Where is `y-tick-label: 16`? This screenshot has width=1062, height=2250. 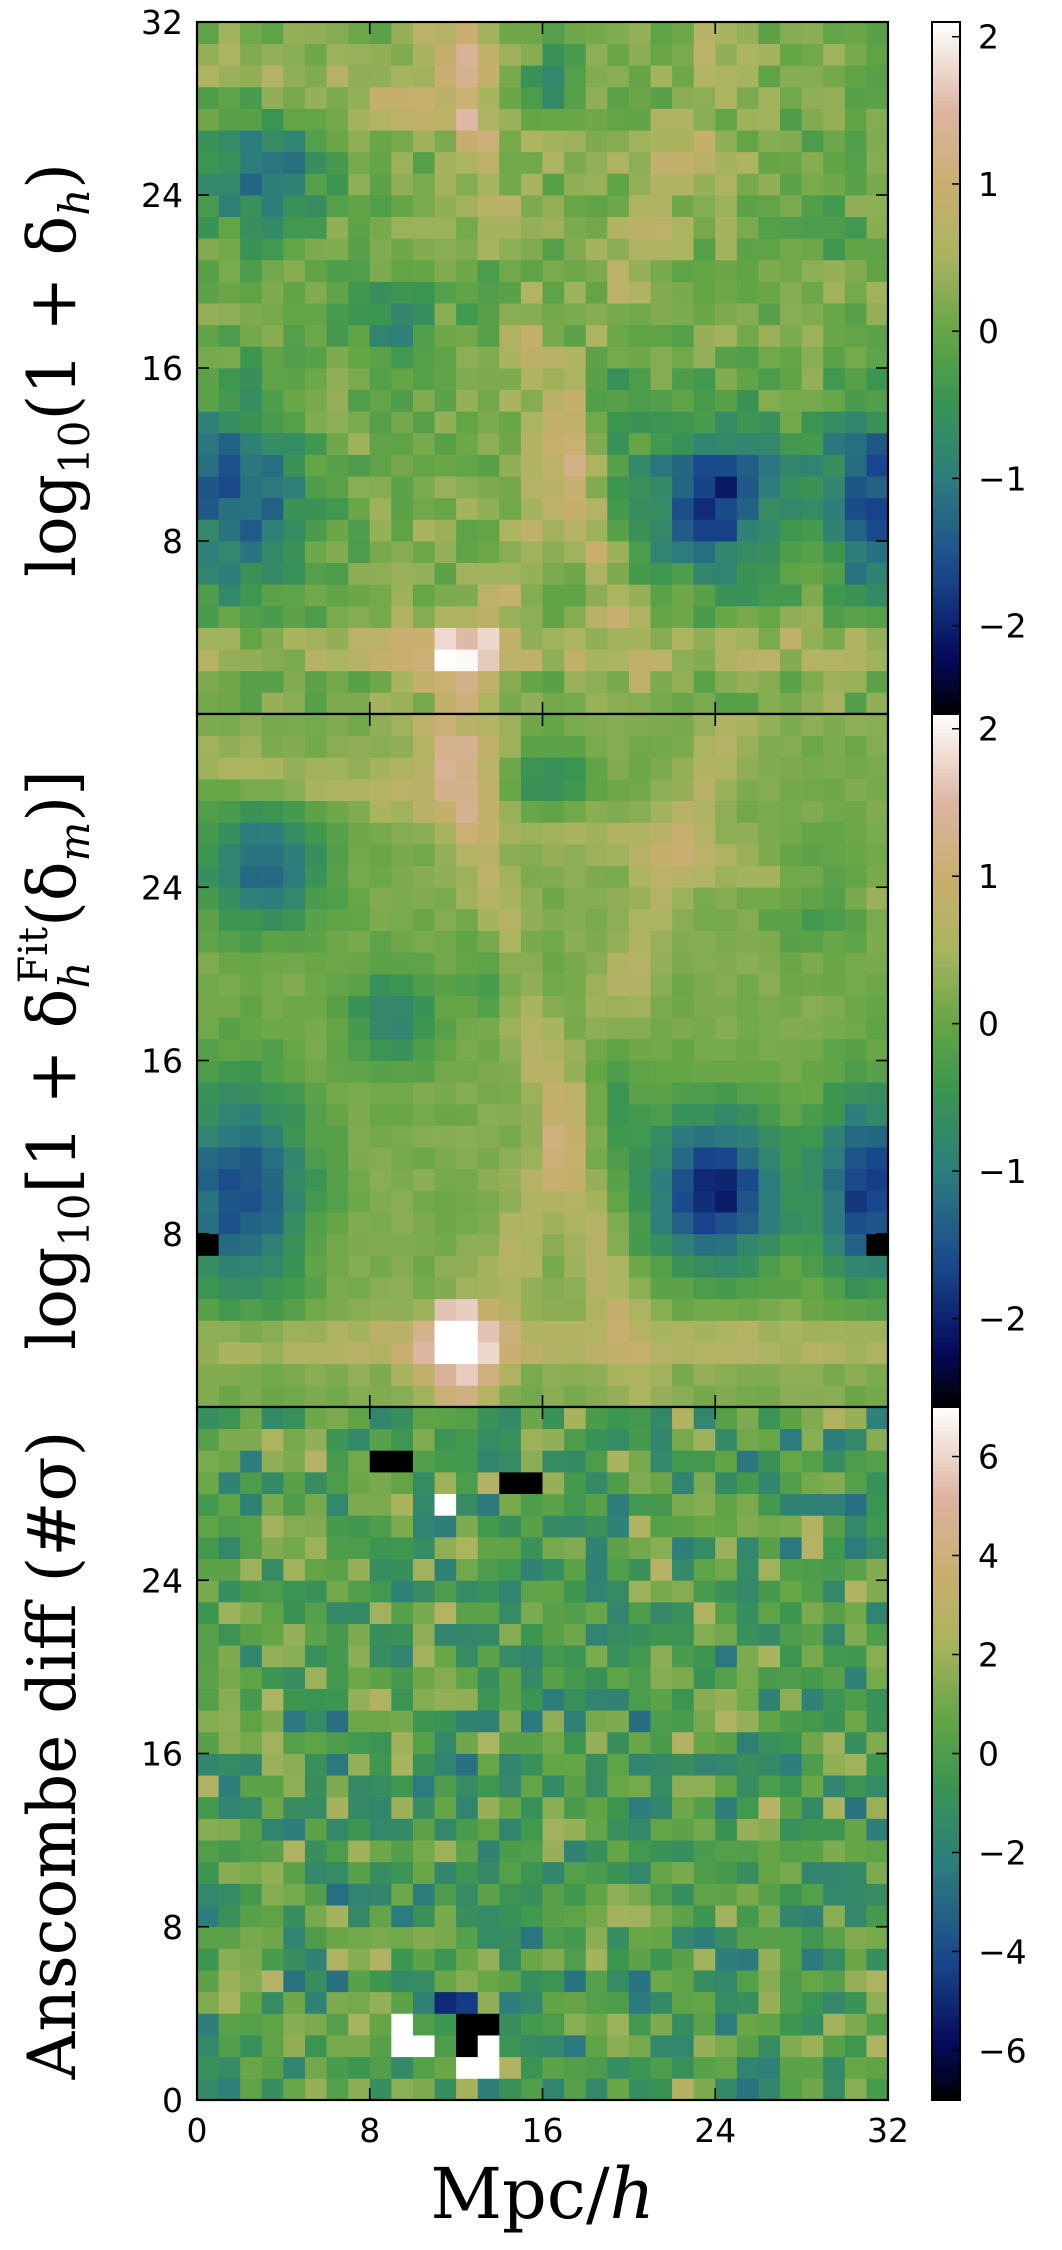 y-tick-label: 16 is located at coordinates (162, 368).